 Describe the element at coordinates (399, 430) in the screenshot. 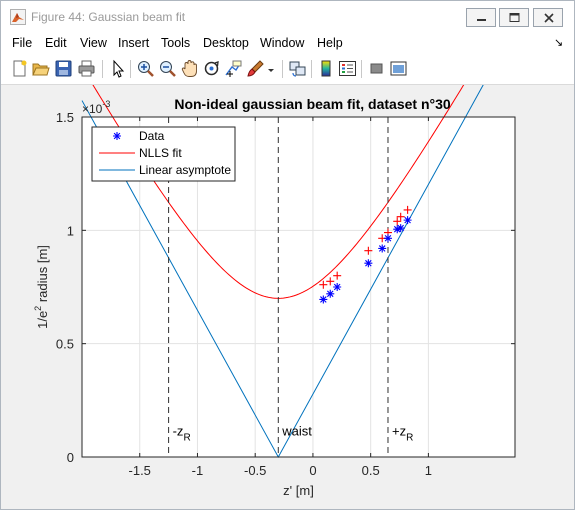

I see `vertical-line-label-main: +z` at that location.